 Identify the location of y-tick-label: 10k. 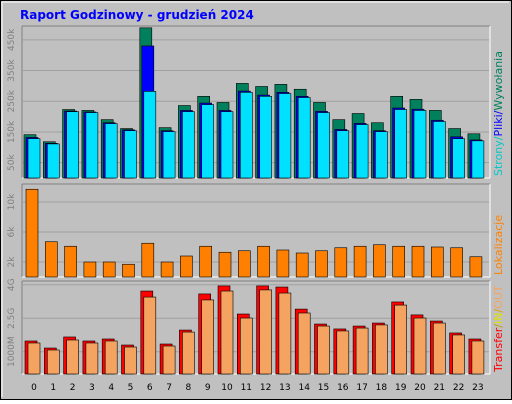
(12, 201).